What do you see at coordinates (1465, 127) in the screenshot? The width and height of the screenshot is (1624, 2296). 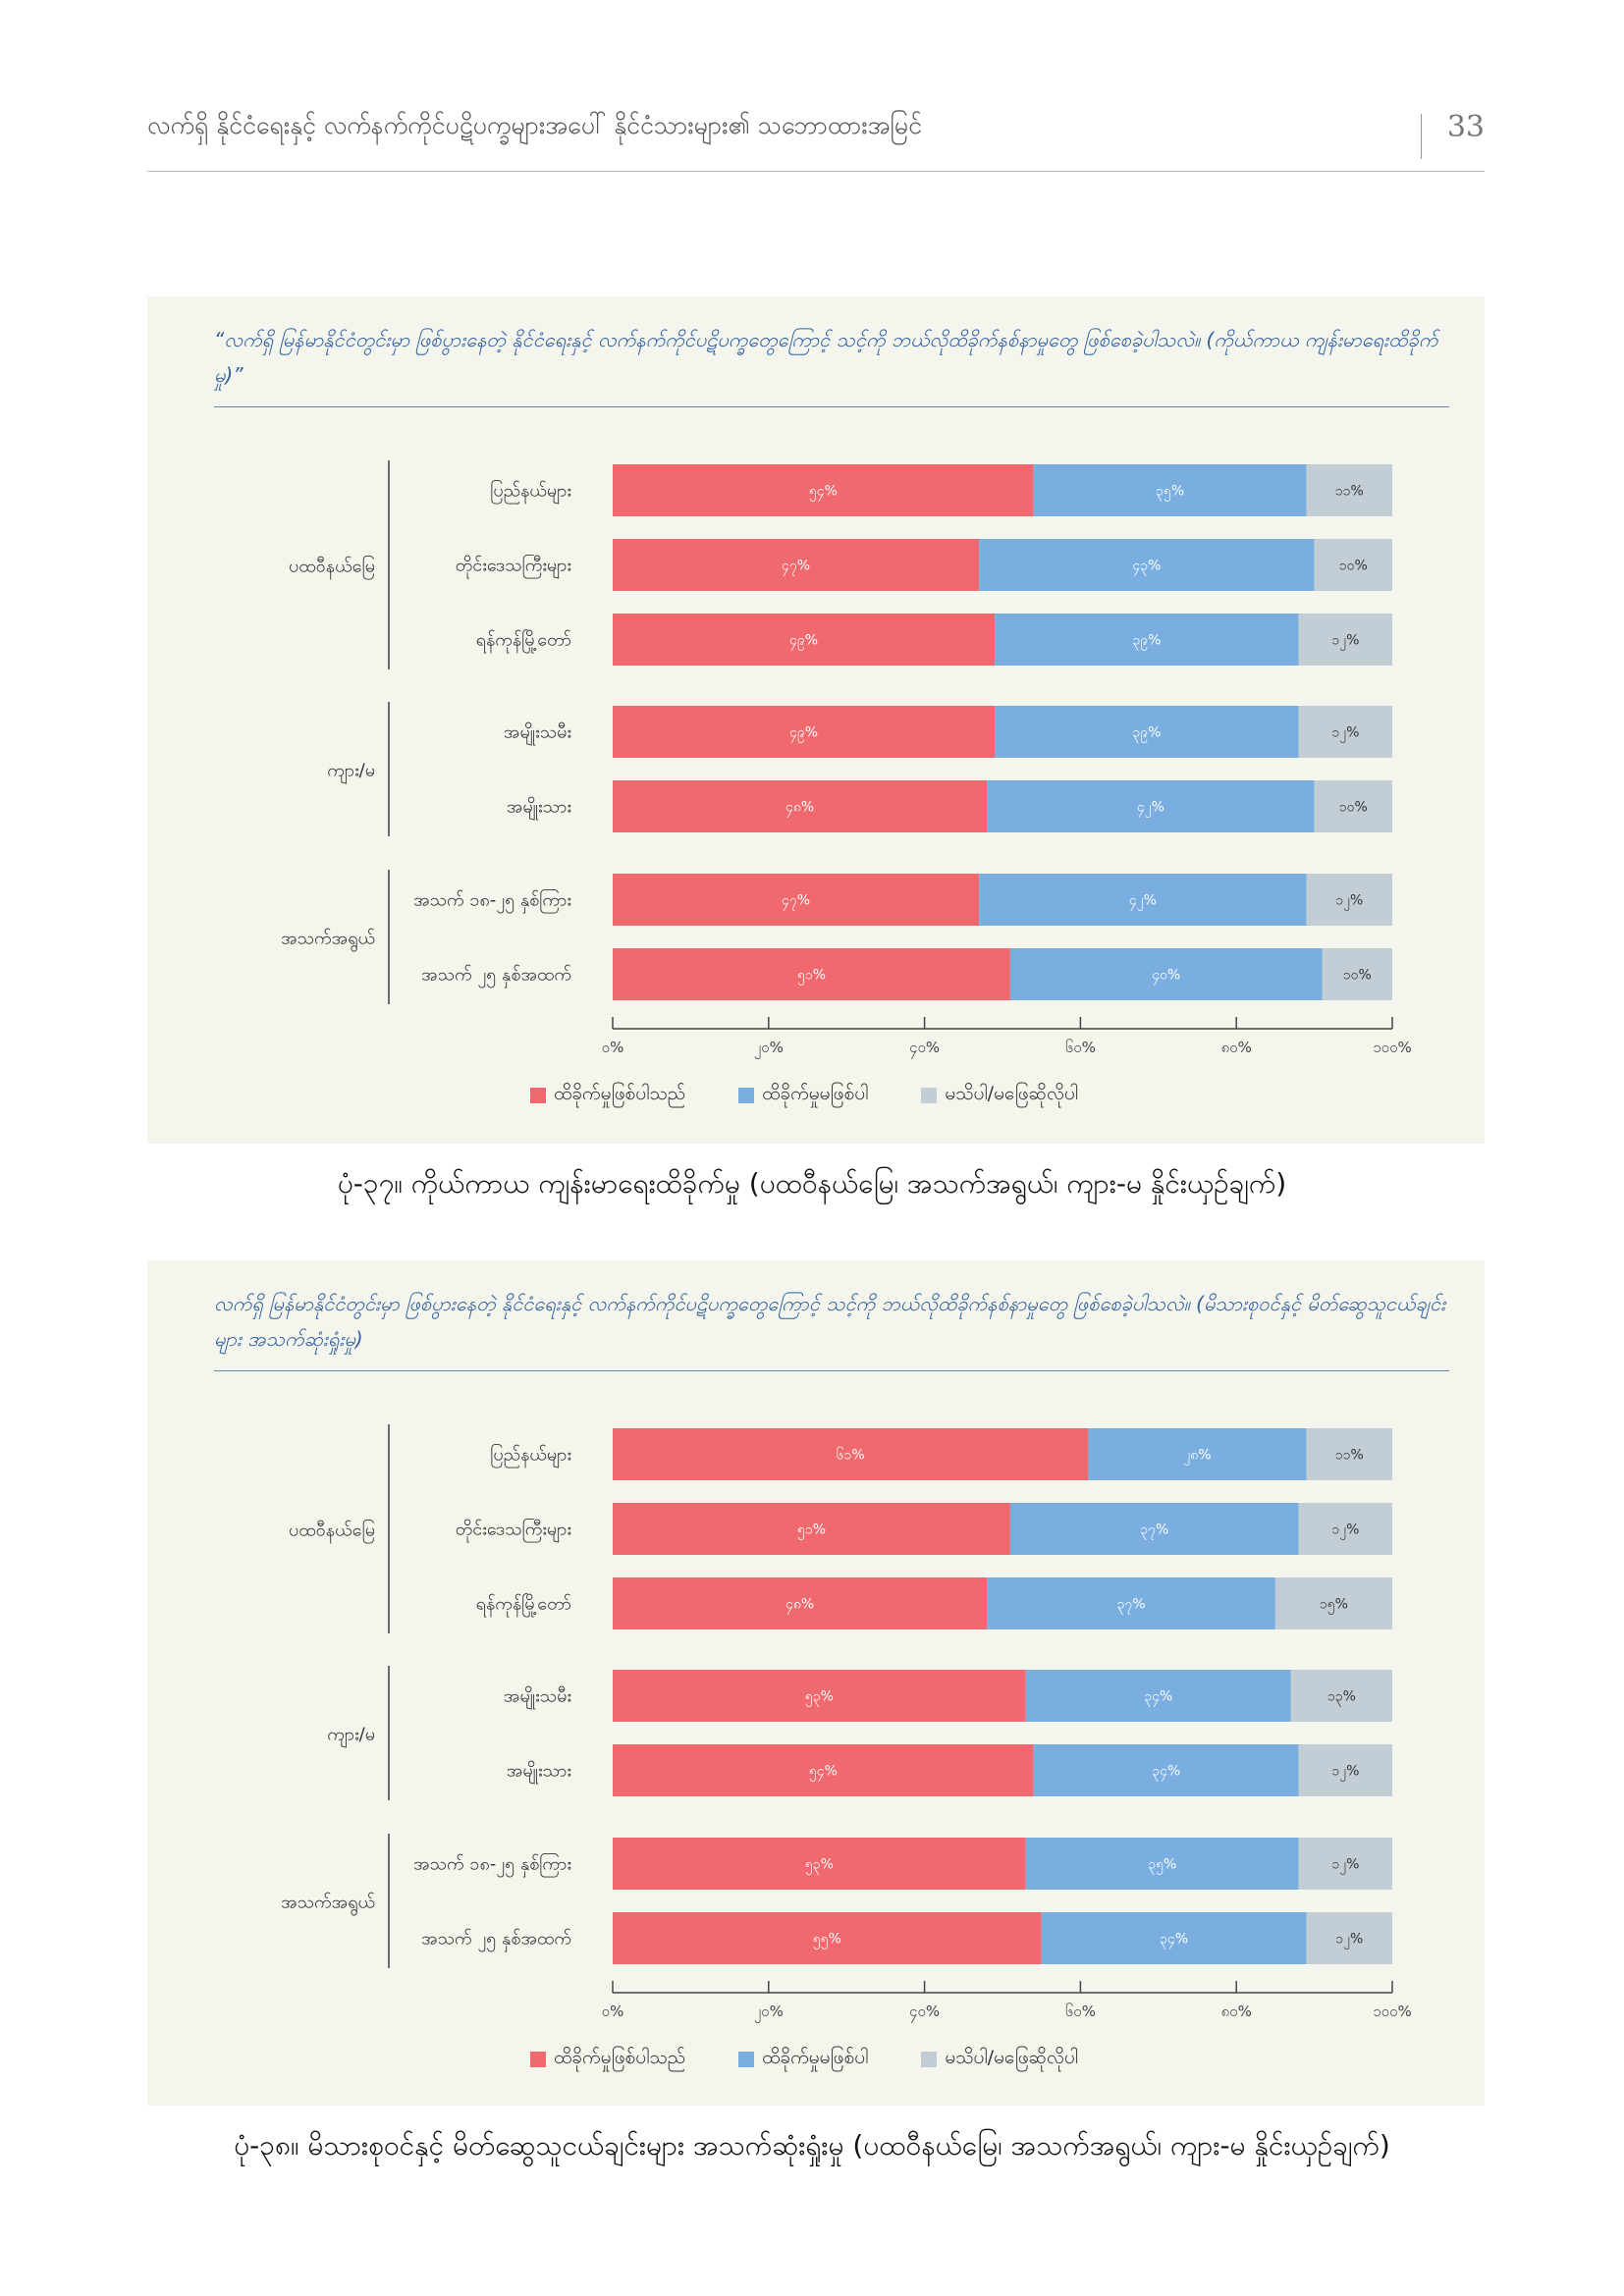 I see `page-number: 33` at bounding box center [1465, 127].